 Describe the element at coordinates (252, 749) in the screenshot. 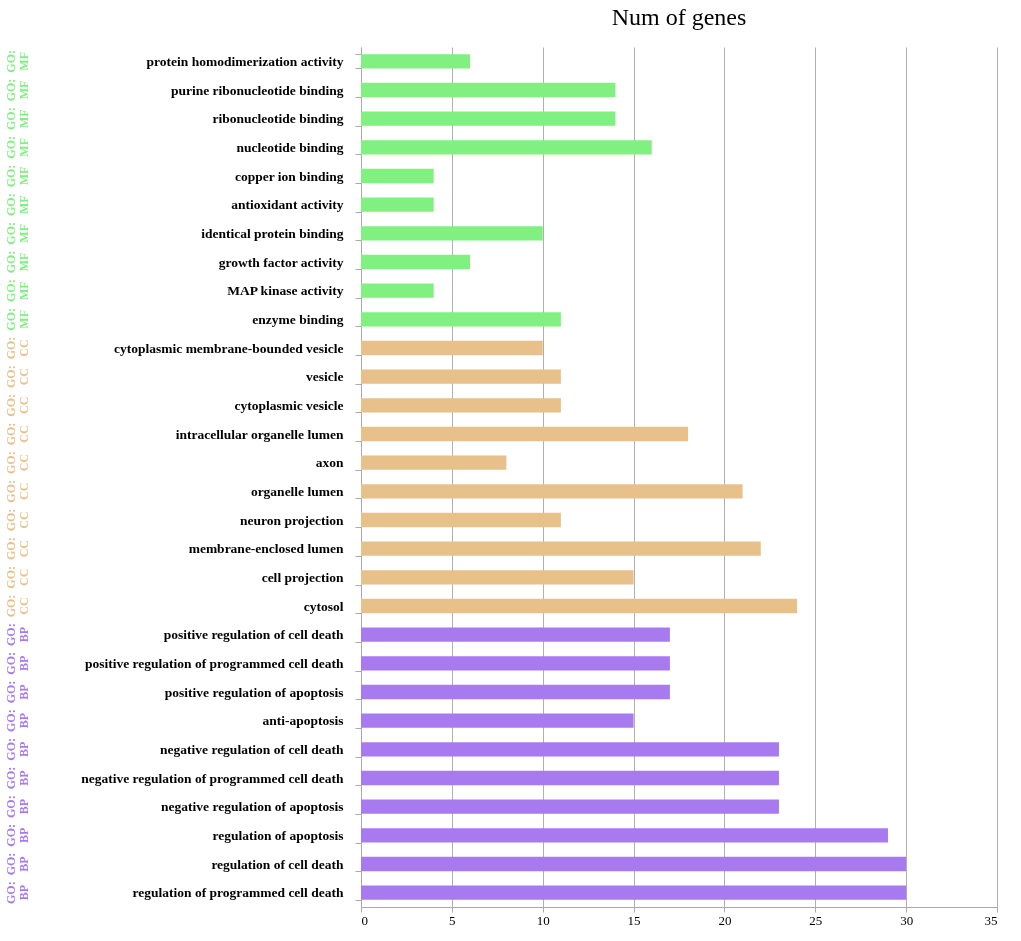

I see `y-tick-label: negative regulation of cell death` at that location.